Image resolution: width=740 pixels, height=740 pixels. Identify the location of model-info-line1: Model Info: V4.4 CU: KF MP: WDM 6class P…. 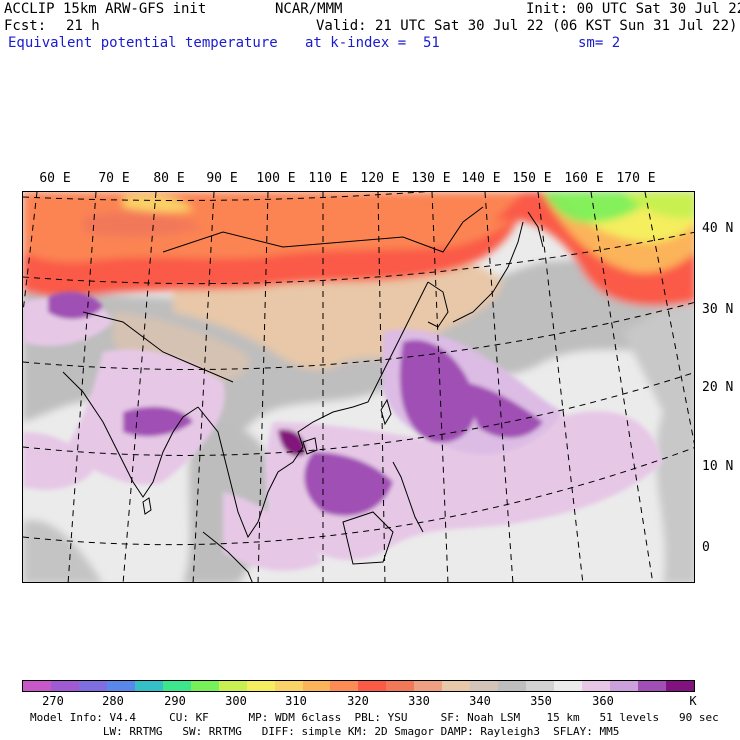
(374, 717).